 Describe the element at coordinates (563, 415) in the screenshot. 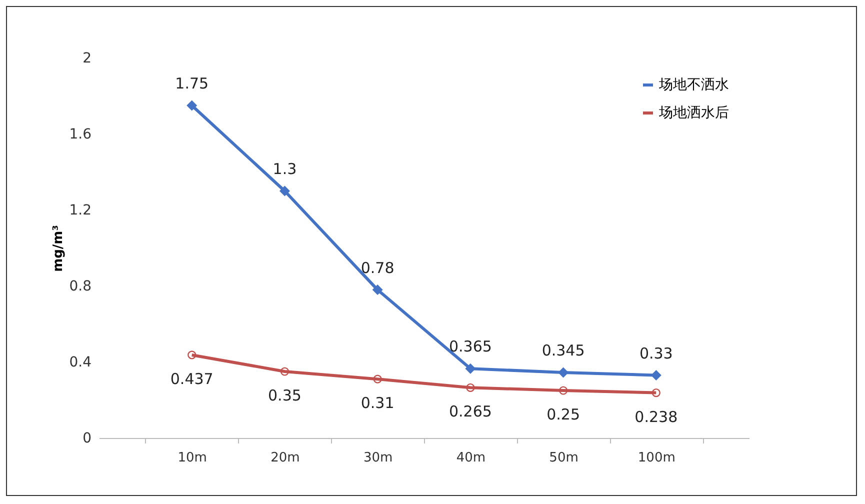

I see `data-label: 0.25` at that location.